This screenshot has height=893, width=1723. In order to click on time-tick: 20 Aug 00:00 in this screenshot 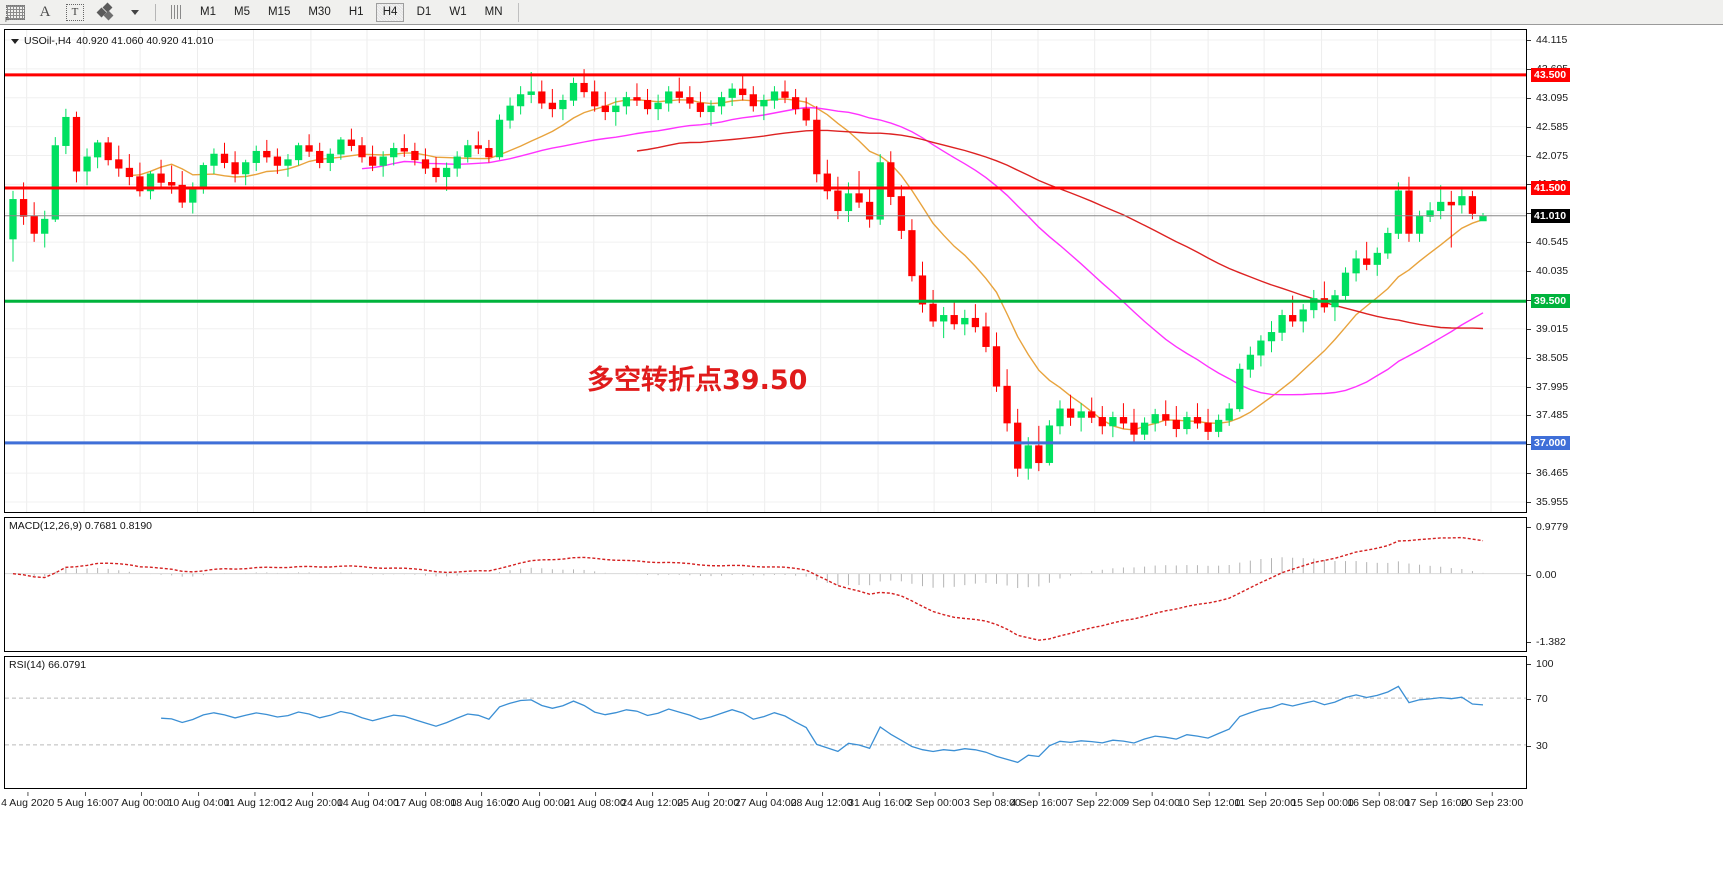, I will do `click(538, 800)`.